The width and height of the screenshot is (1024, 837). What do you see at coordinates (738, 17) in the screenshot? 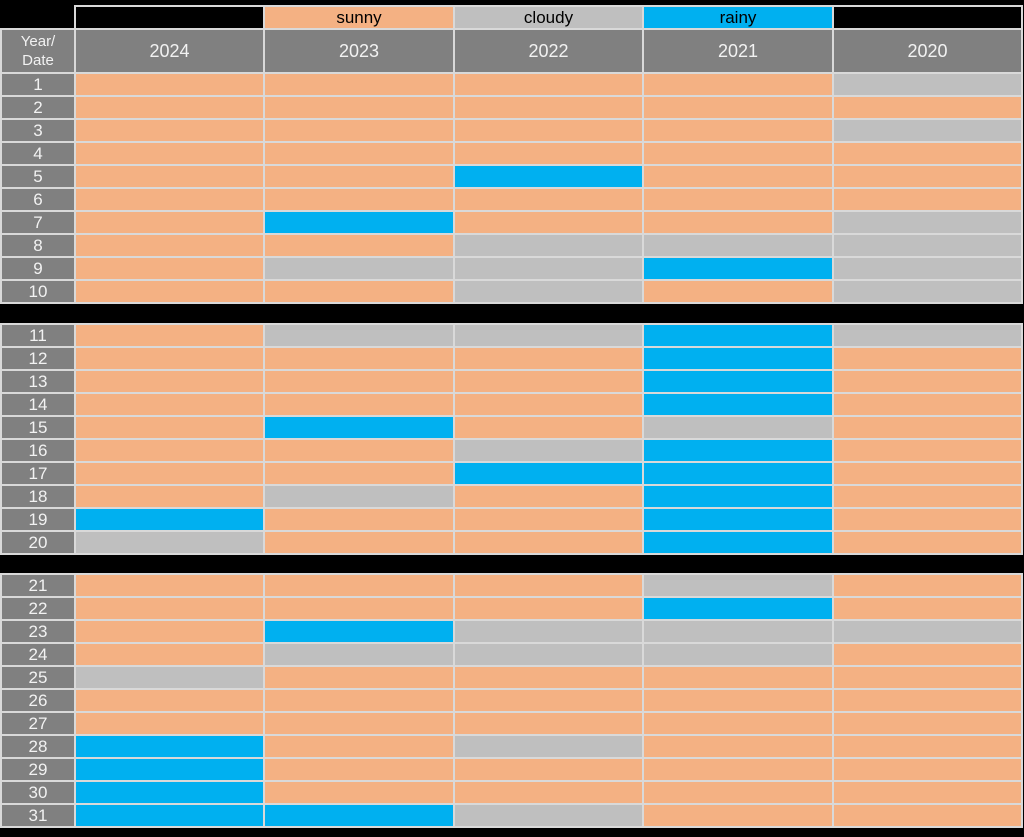
I see `legend-rainy: rainy` at bounding box center [738, 17].